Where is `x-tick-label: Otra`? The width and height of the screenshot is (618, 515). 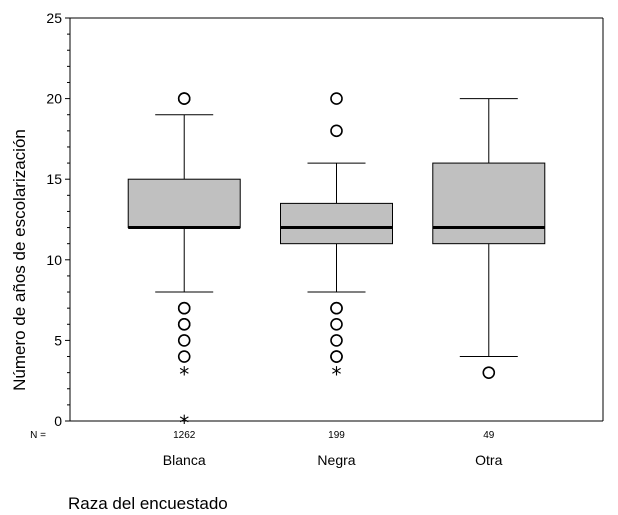 x-tick-label: Otra is located at coordinates (488, 460).